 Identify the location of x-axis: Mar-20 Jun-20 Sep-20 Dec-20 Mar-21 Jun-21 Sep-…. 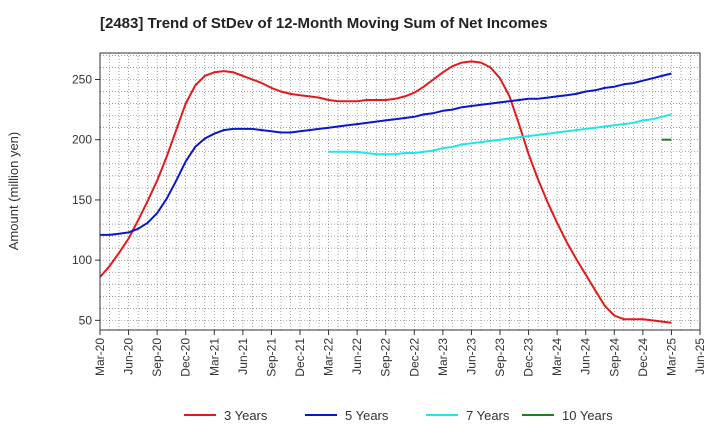
(400, 353).